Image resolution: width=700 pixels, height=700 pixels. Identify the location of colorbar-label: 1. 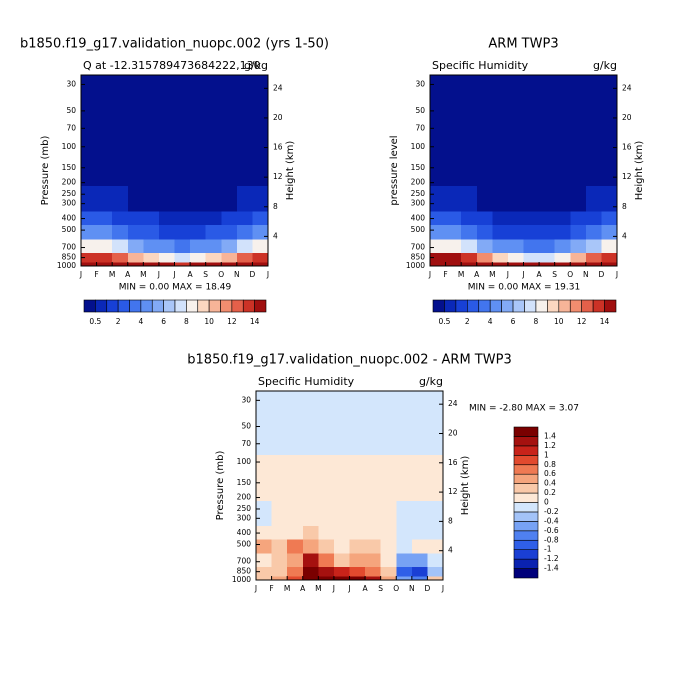
(546, 454).